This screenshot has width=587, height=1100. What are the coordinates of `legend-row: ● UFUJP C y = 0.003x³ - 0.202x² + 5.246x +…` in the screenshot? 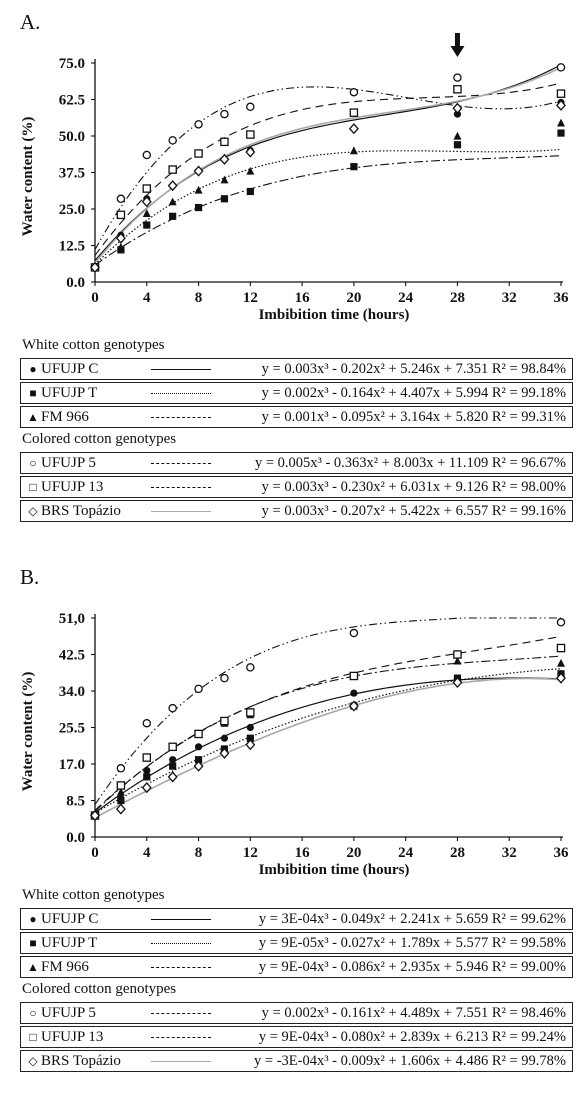 It's located at (296, 369).